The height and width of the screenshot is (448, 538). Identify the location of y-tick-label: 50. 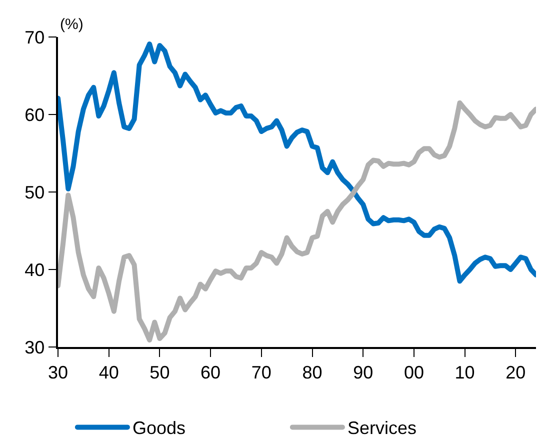
(34, 192).